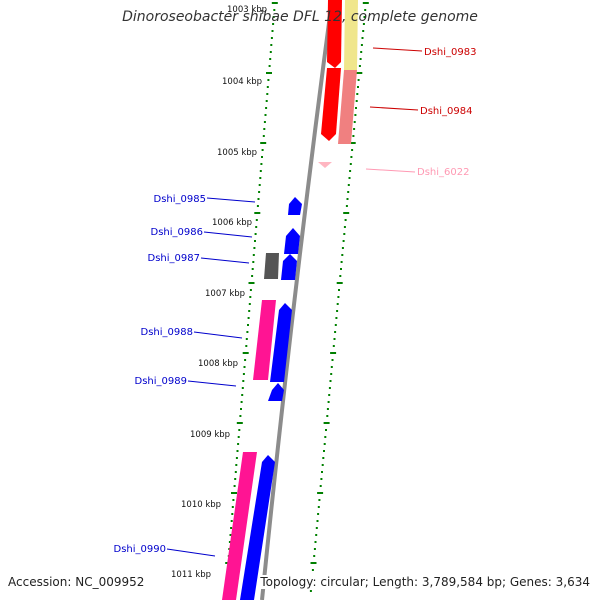  What do you see at coordinates (225, 294) in the screenshot?
I see `scale-label-1007: 1007 kbp` at bounding box center [225, 294].